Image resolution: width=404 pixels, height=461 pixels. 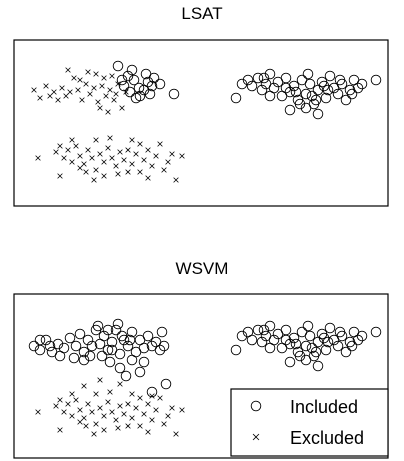 What do you see at coordinates (256, 437) in the screenshot?
I see `legend-excluded-marker` at bounding box center [256, 437].